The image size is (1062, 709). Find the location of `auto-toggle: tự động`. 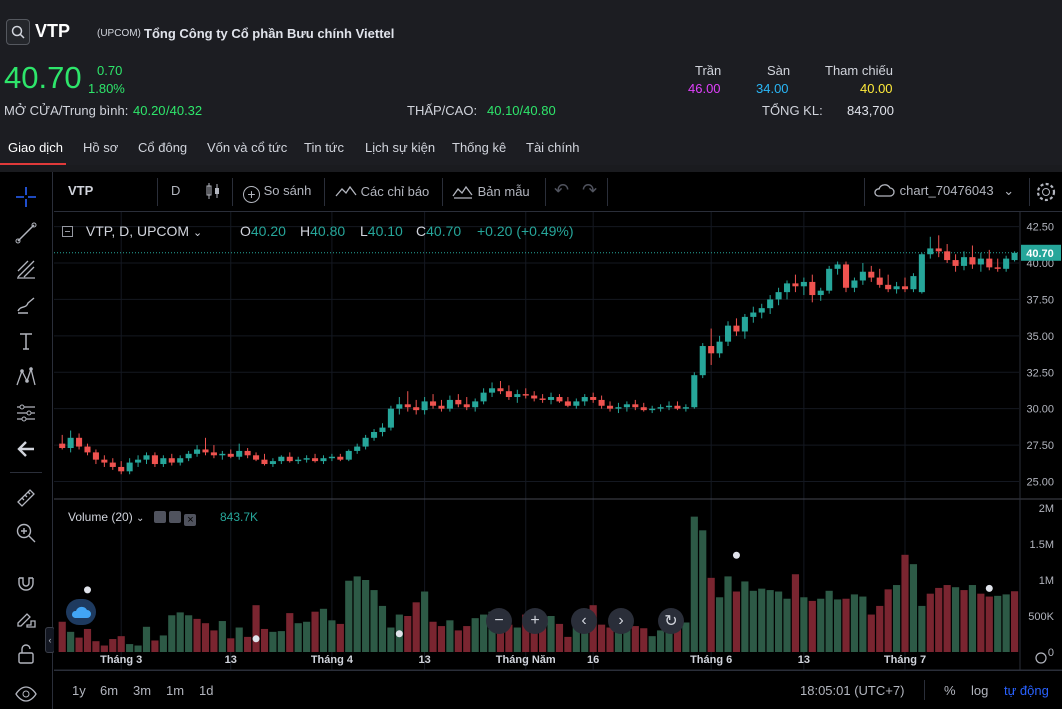

auto-toggle: tự động is located at coordinates (1026, 690).